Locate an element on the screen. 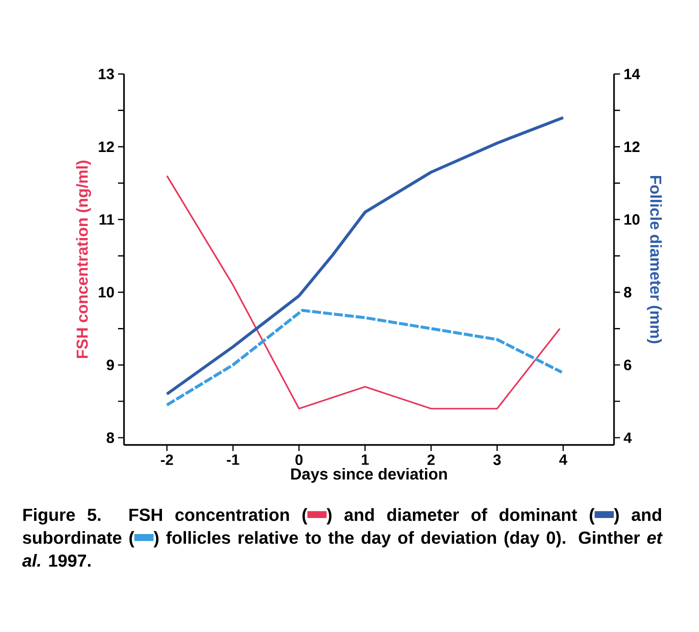 The width and height of the screenshot is (699, 632). y-axis-title: FSH concentration (ng/ml) is located at coordinates (84, 259).